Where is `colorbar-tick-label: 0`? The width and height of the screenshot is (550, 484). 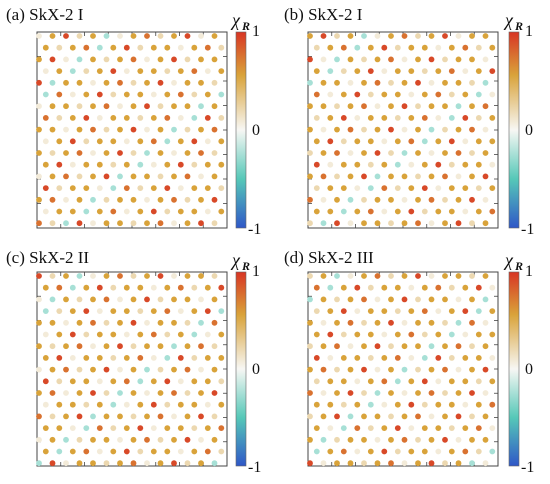
colorbar-tick-label: 0 is located at coordinates (256, 130).